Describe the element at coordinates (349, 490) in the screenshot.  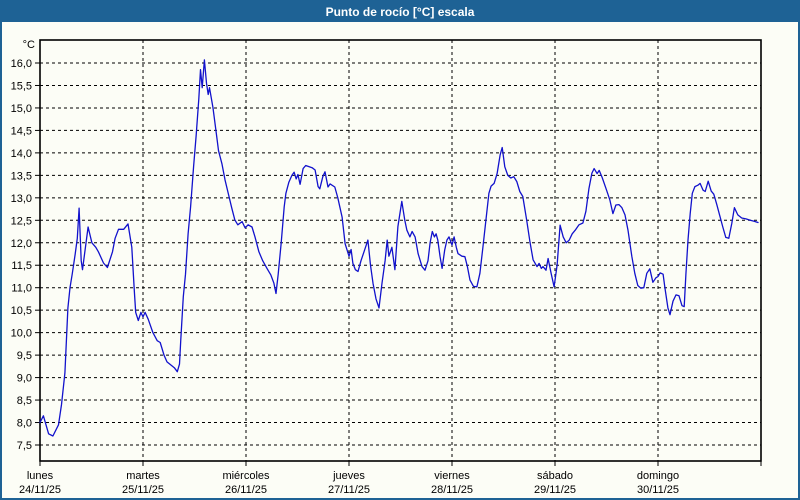
I see `x-day-date-label: 27/11/25` at that location.